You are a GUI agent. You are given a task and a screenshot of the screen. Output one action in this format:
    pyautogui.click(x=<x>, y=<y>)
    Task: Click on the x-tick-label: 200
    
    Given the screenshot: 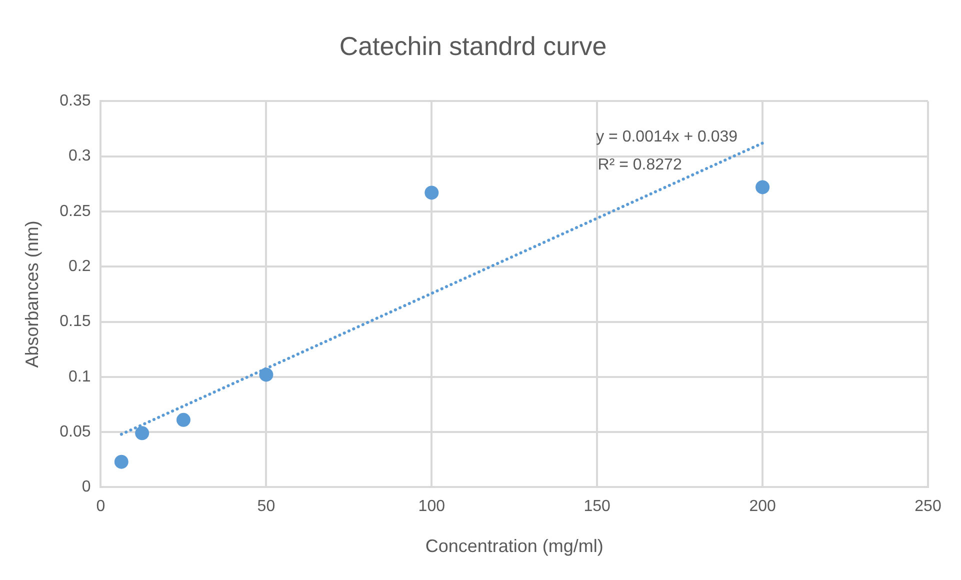 What is the action you would take?
    pyautogui.click(x=762, y=507)
    